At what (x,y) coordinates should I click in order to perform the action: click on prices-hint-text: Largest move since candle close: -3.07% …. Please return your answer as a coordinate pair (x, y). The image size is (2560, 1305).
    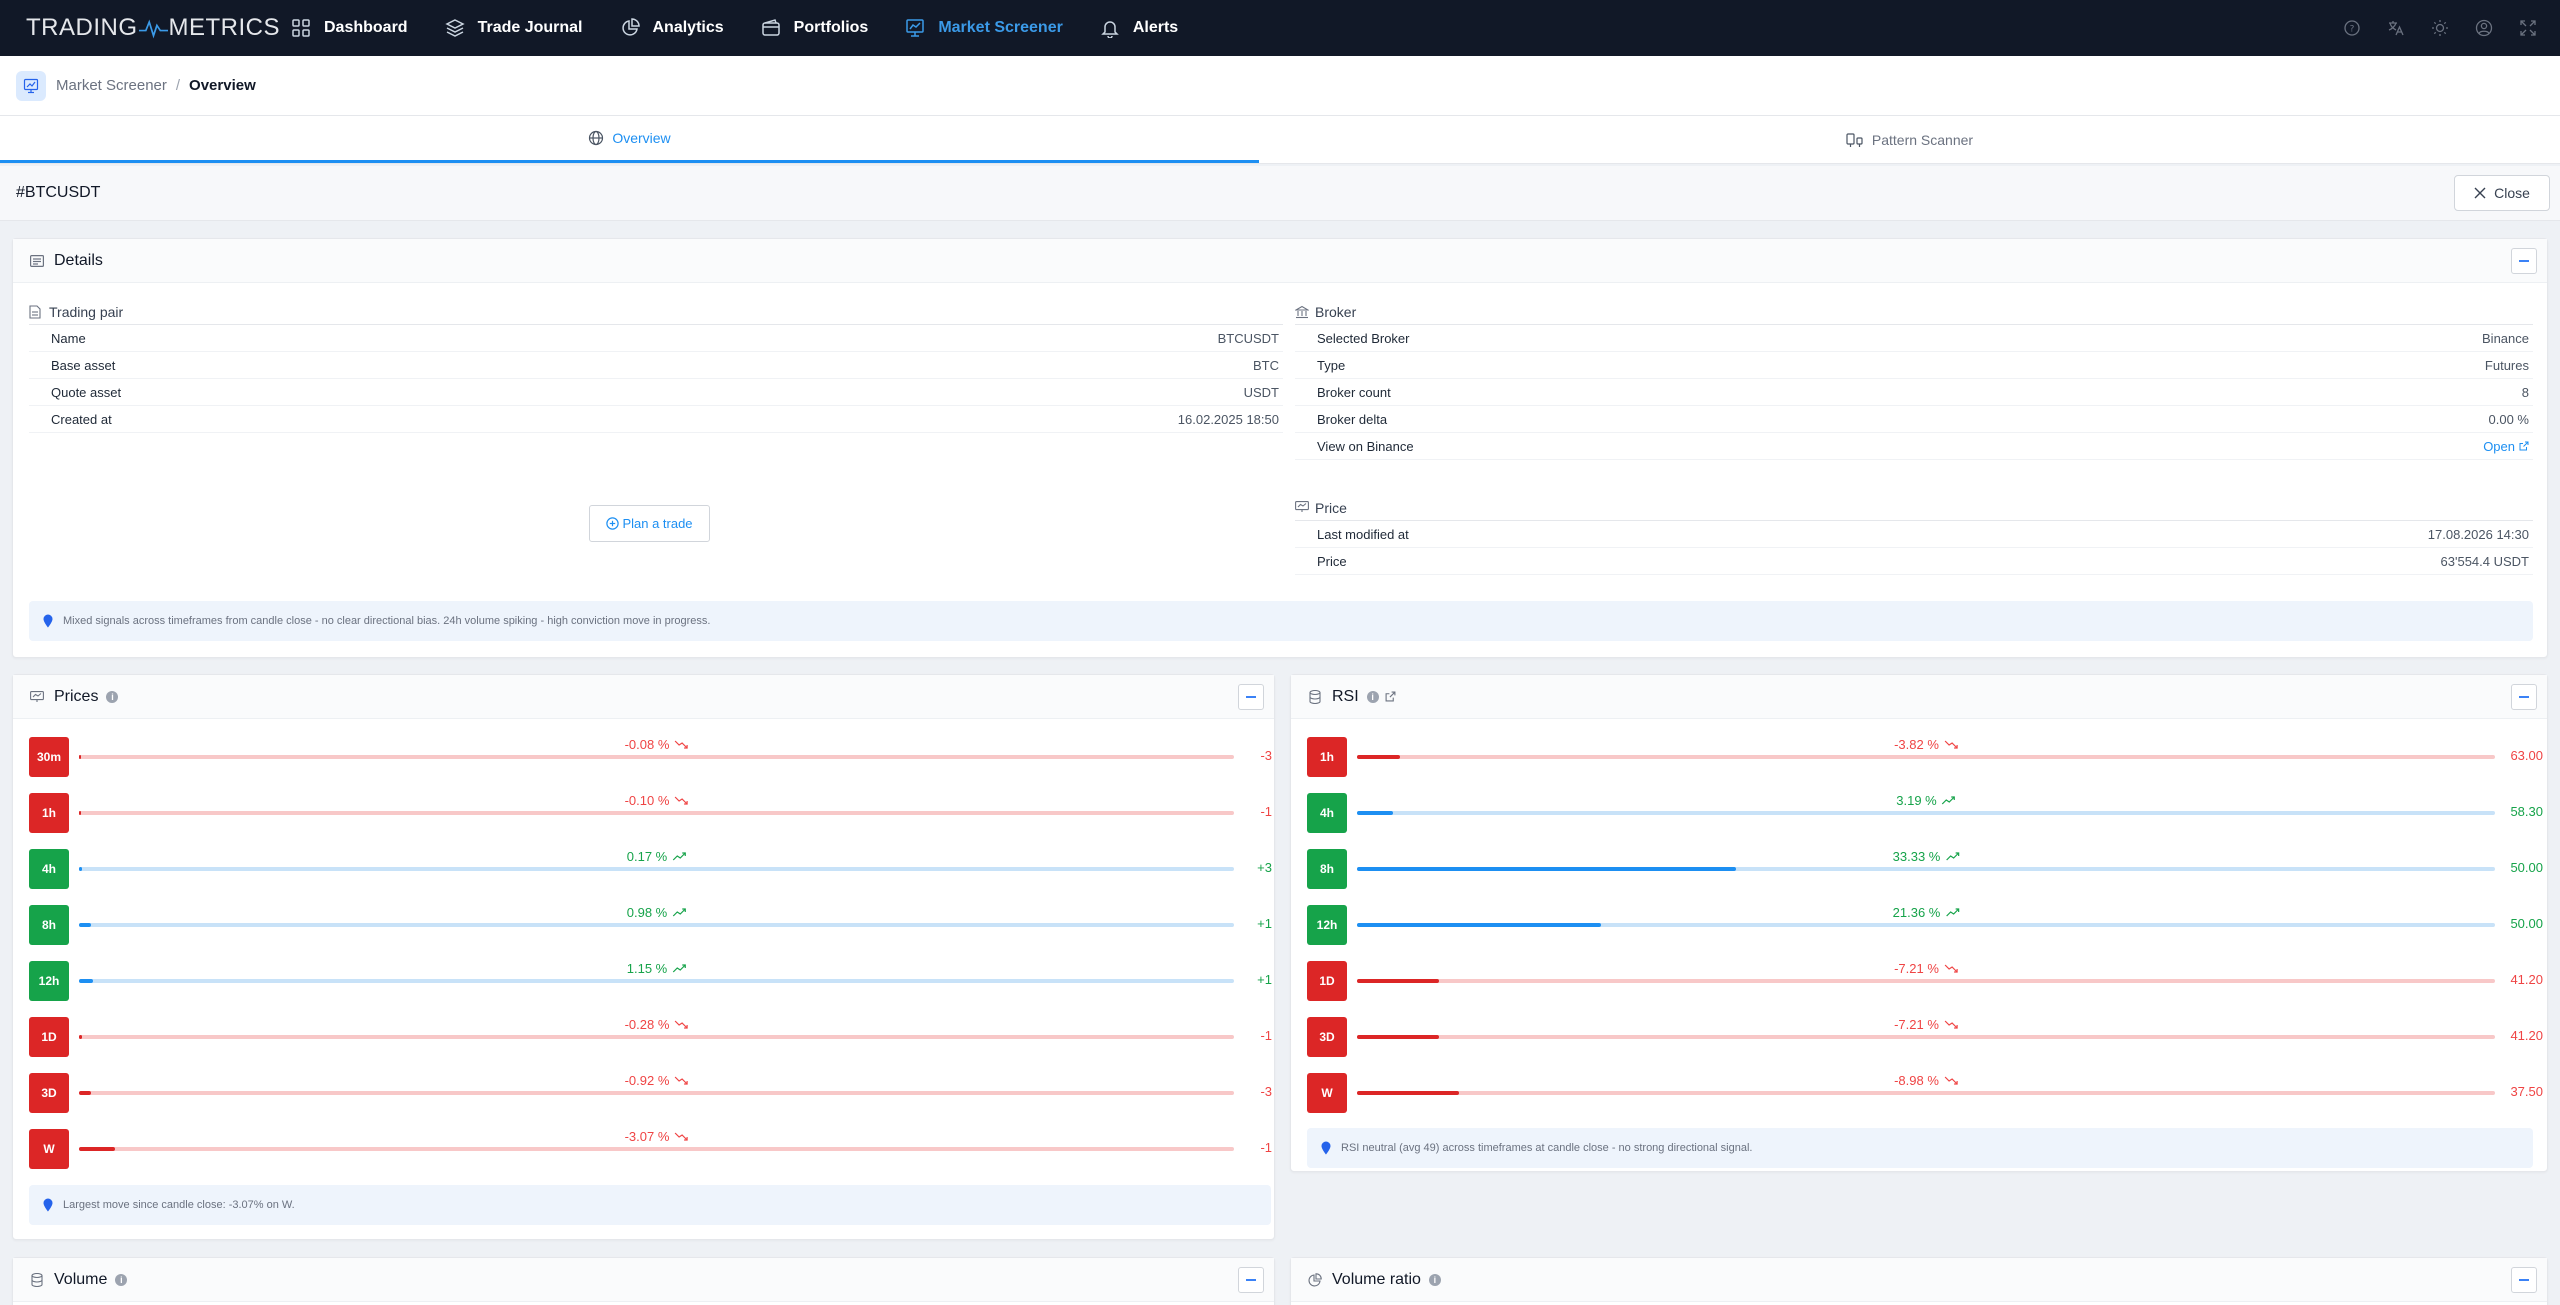
    Looking at the image, I should click on (179, 1205).